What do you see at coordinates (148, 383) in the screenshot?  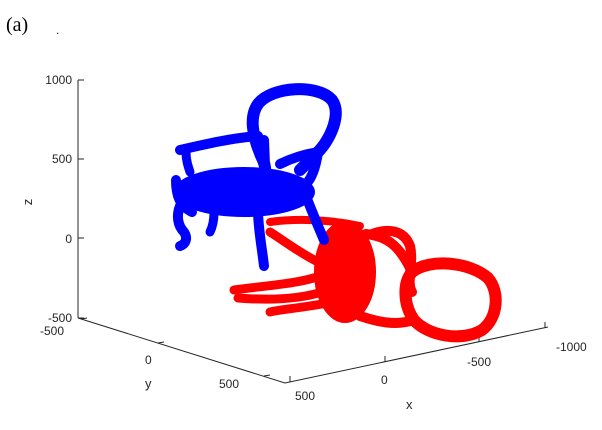 I see `y-axis-label: y` at bounding box center [148, 383].